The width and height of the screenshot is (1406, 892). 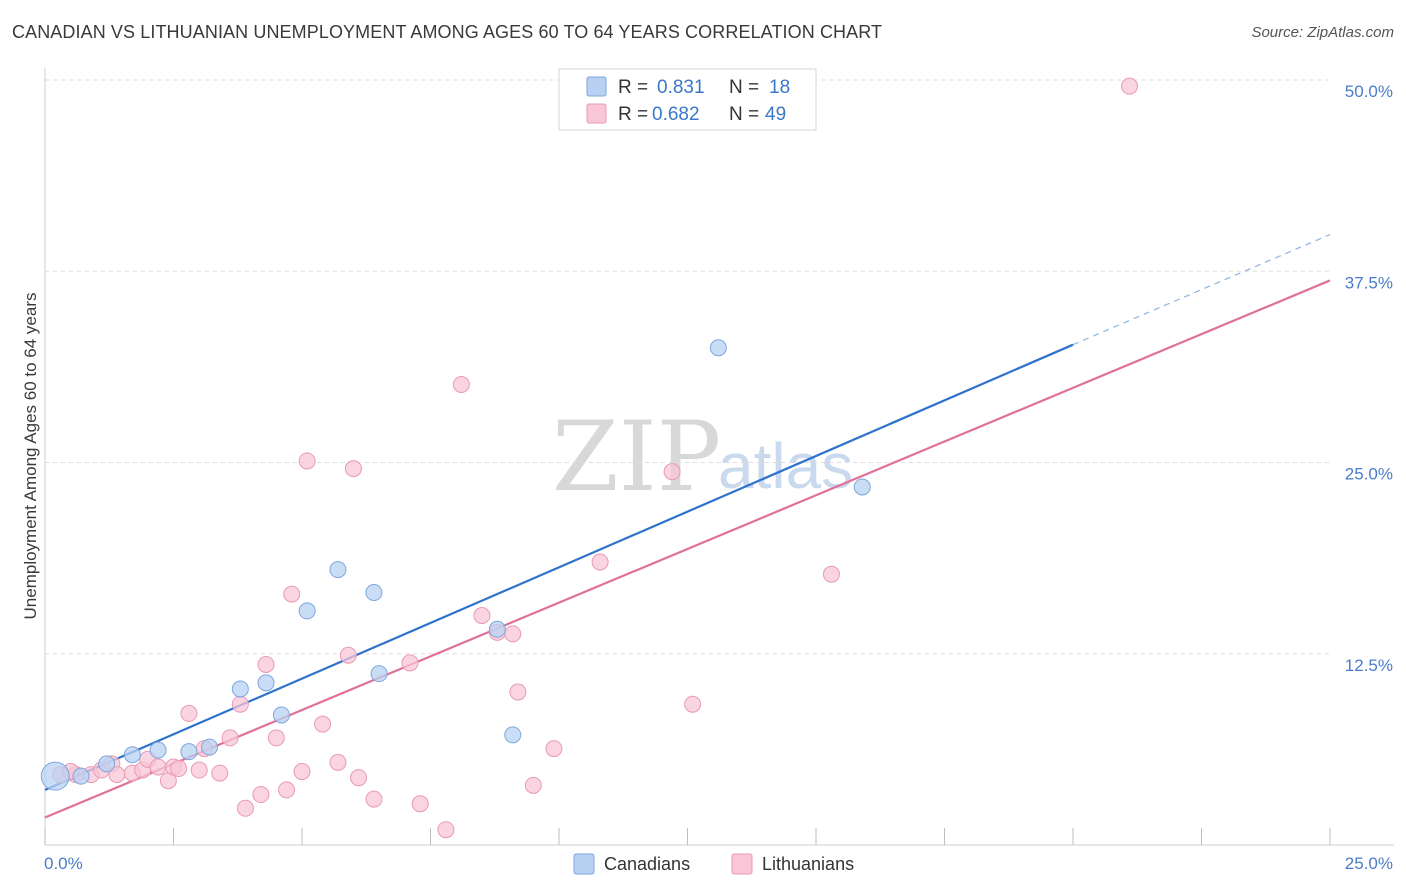 What do you see at coordinates (779, 87) in the screenshot?
I see `legend-n-value-canadians: 18` at bounding box center [779, 87].